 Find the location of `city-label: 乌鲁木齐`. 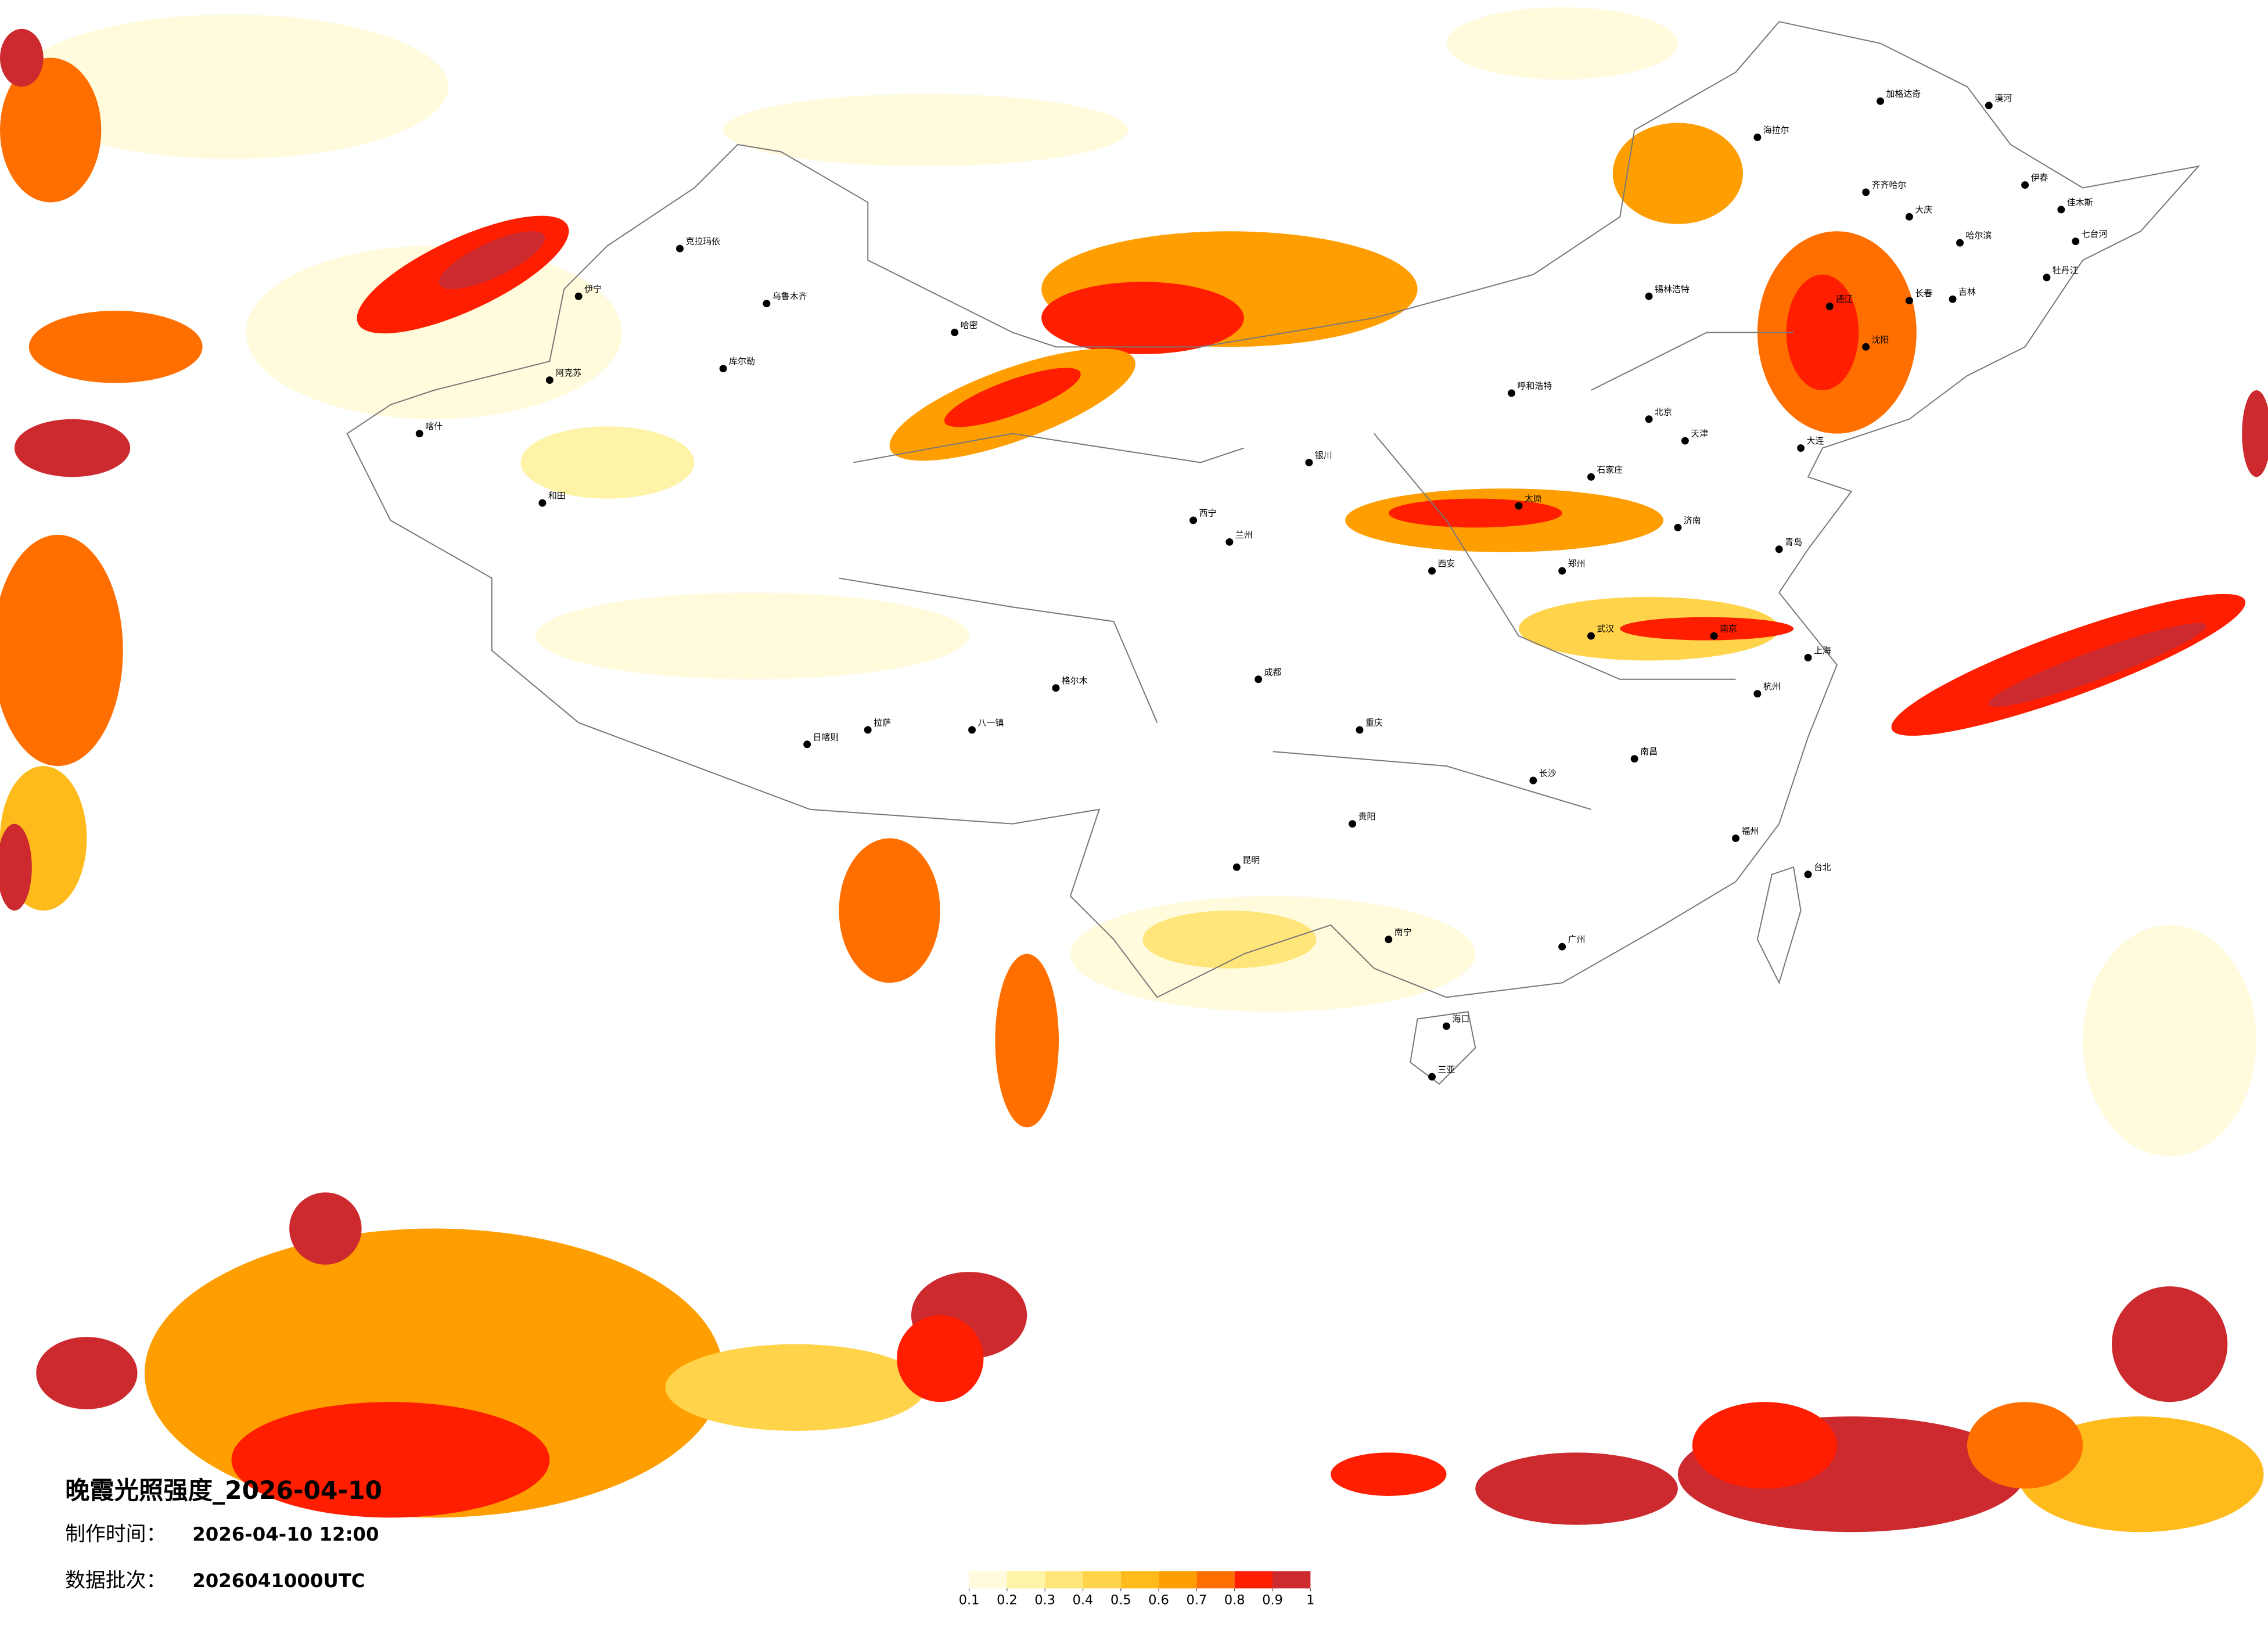

city-label: 乌鲁木齐 is located at coordinates (789, 296).